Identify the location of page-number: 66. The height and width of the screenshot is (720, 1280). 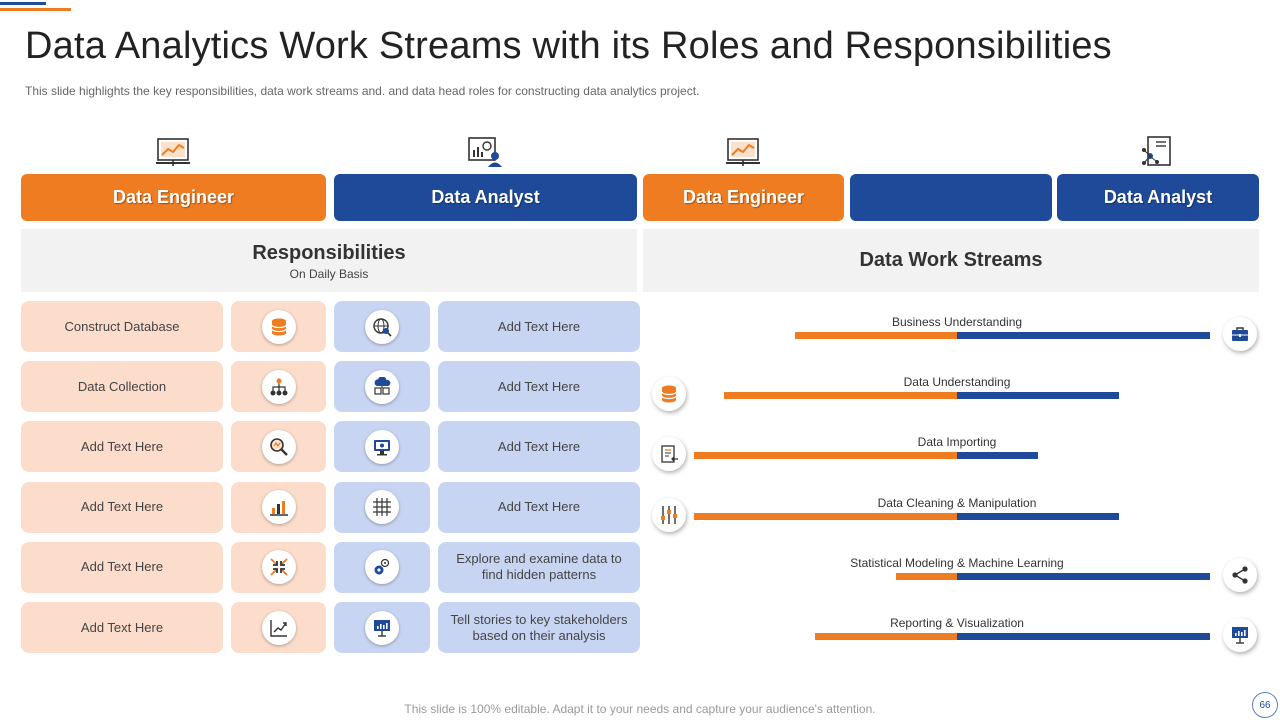
(1265, 705).